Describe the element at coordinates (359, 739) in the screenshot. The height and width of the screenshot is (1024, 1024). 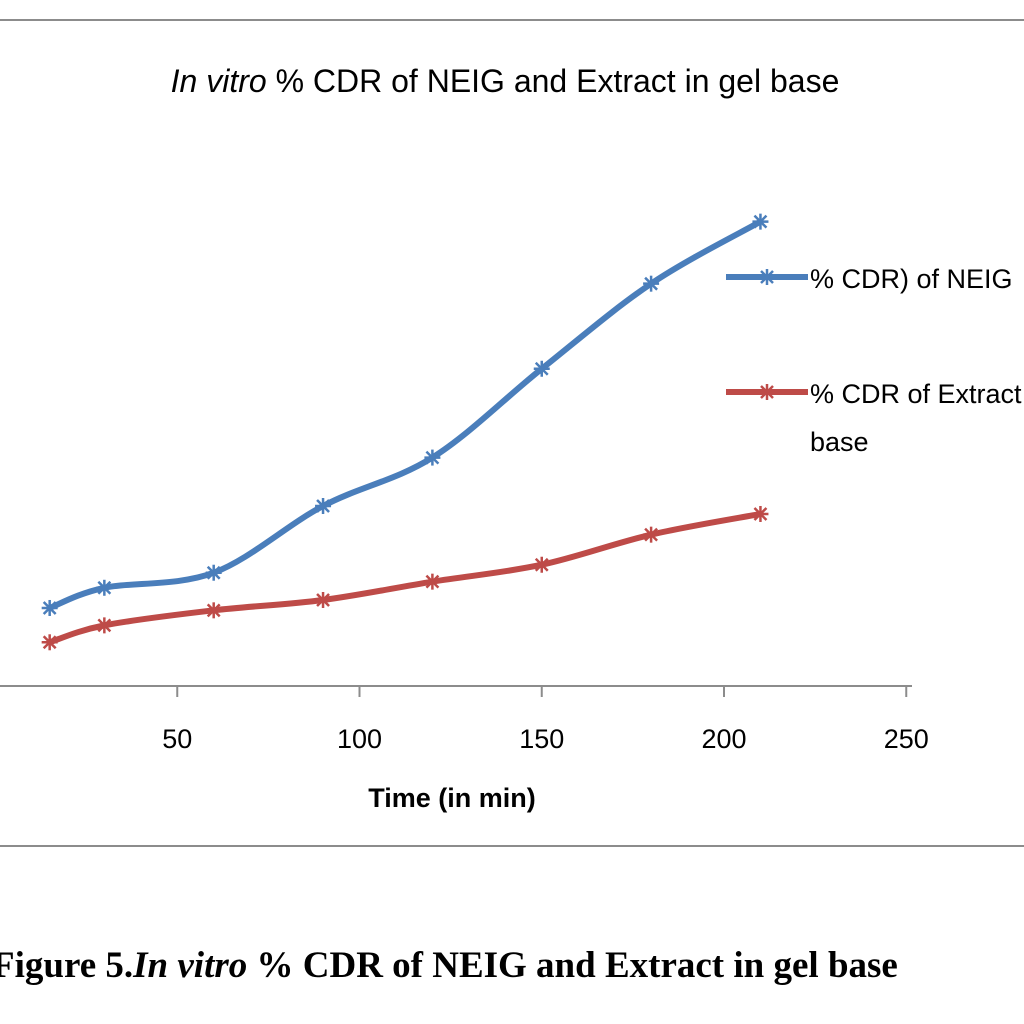
I see `x-tick-label-100: 100` at that location.